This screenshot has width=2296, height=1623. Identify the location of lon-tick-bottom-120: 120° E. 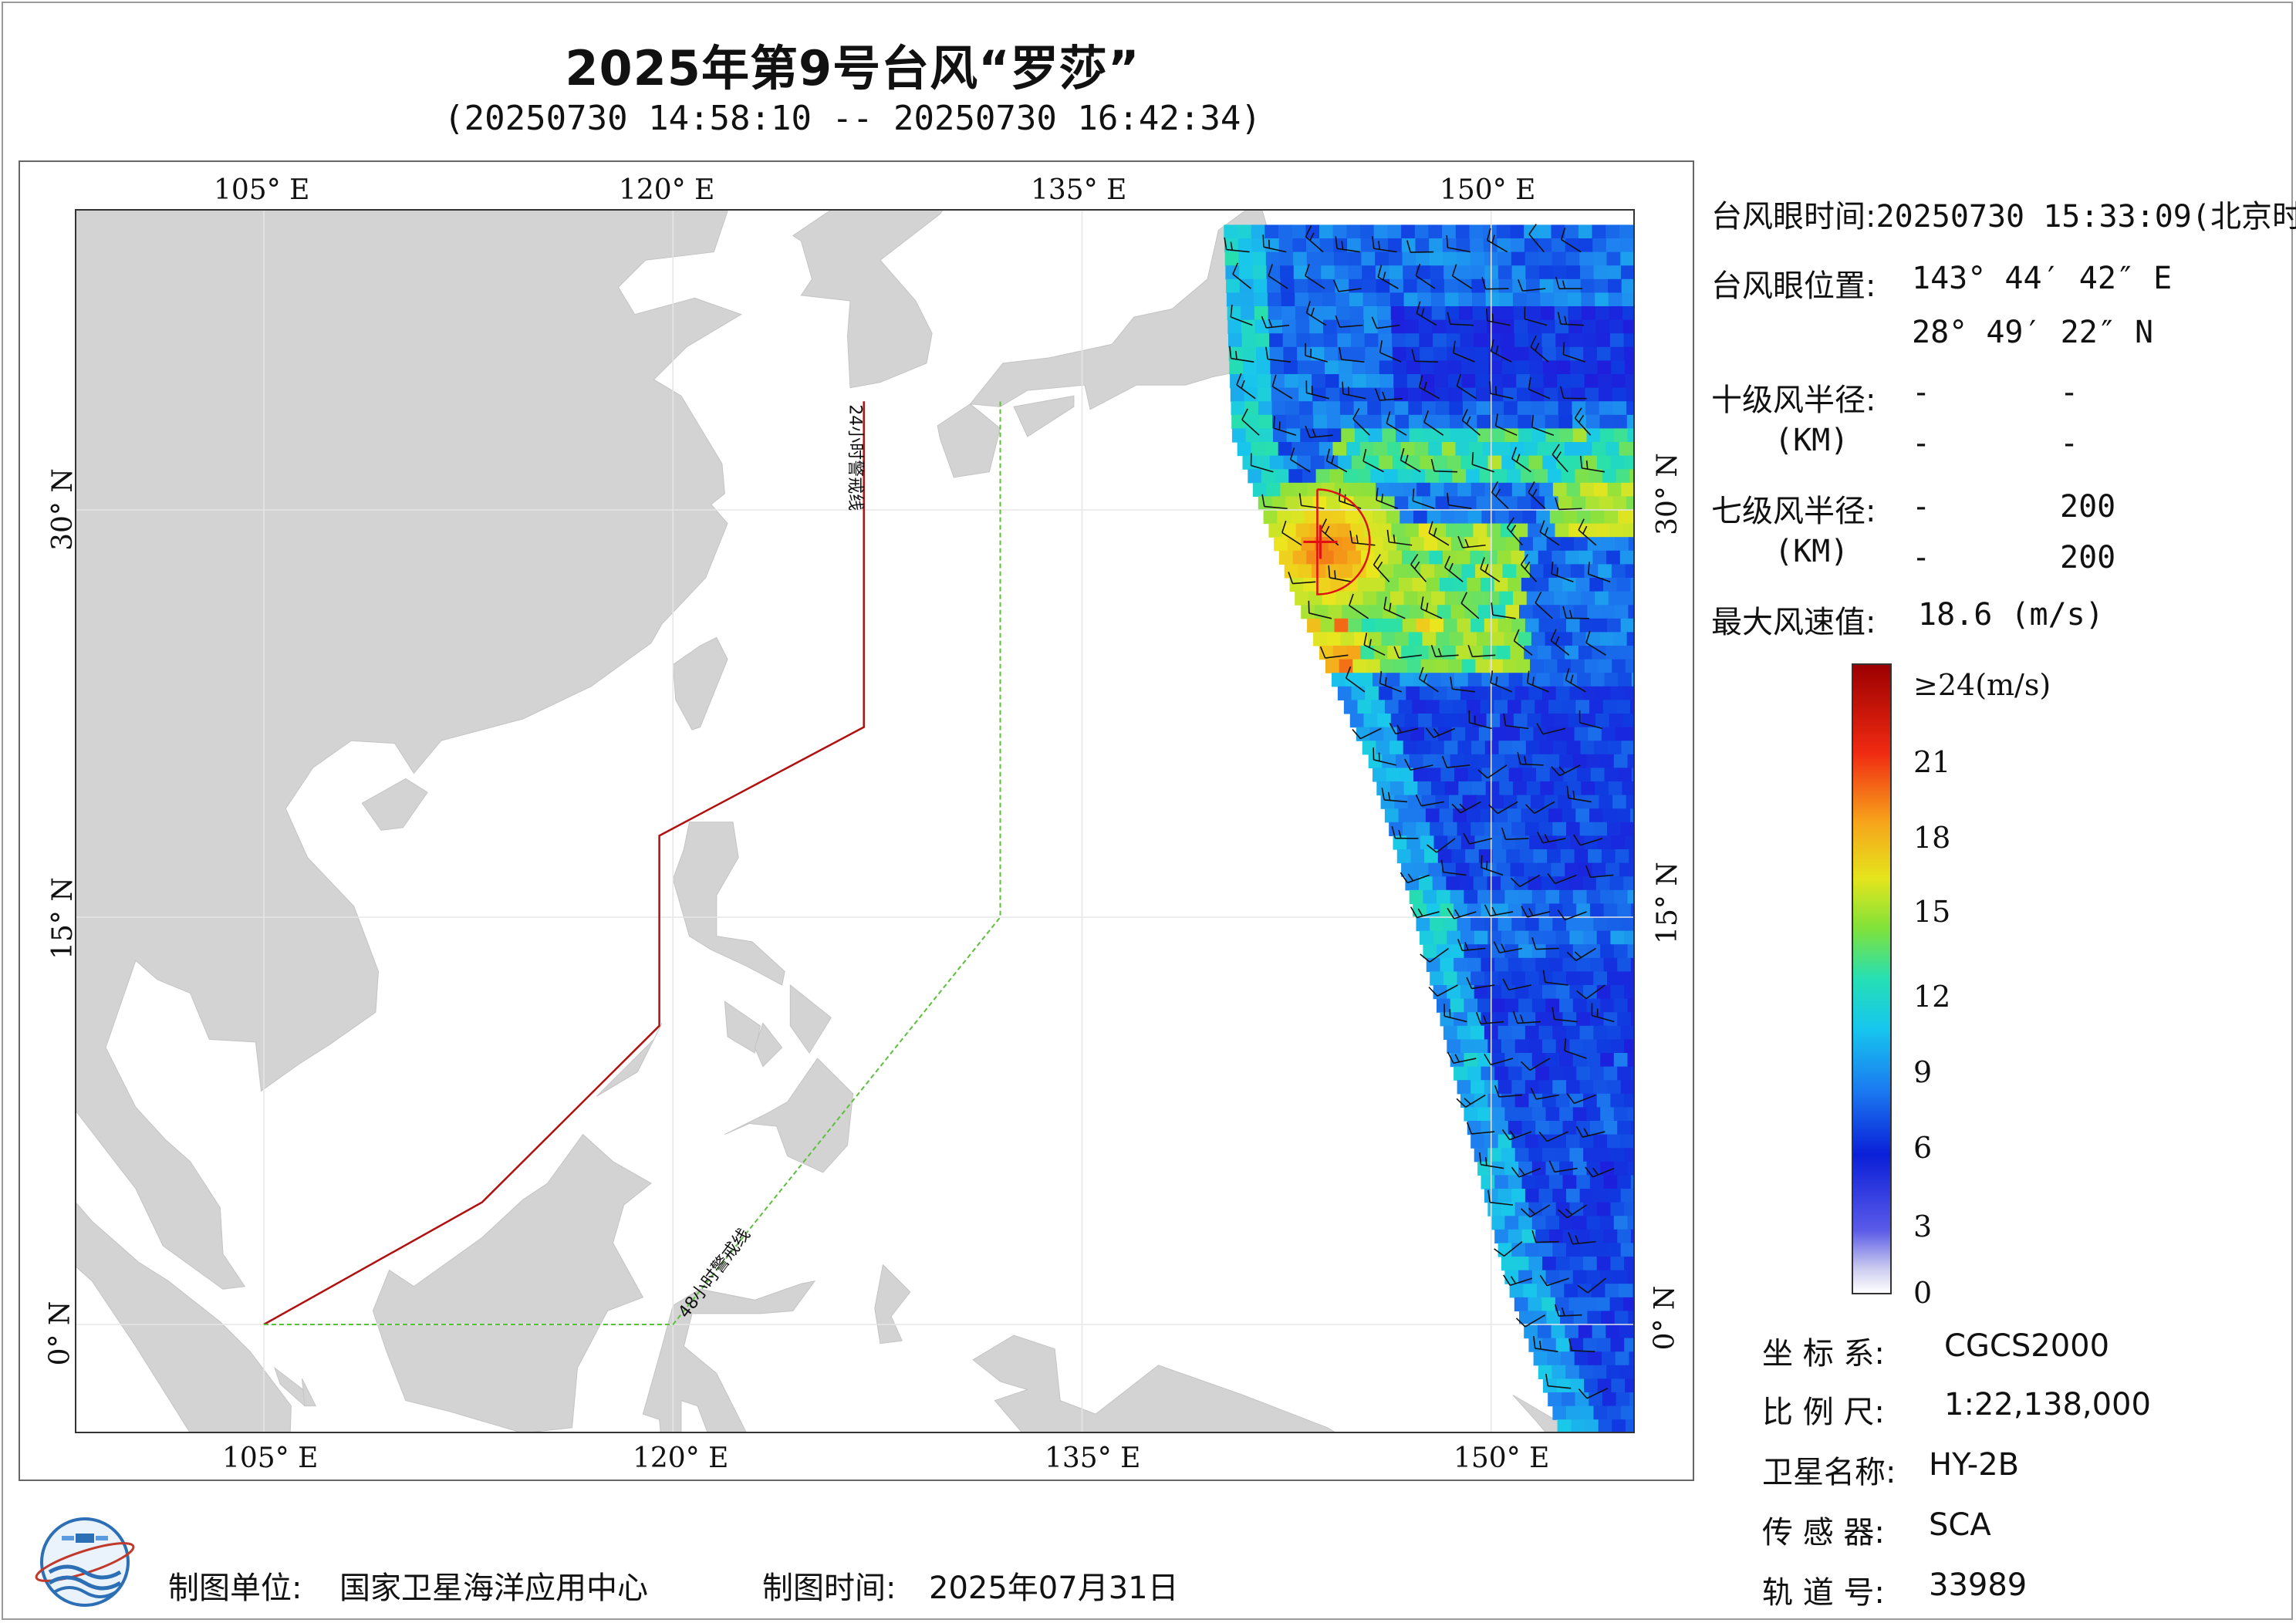
(681, 1458).